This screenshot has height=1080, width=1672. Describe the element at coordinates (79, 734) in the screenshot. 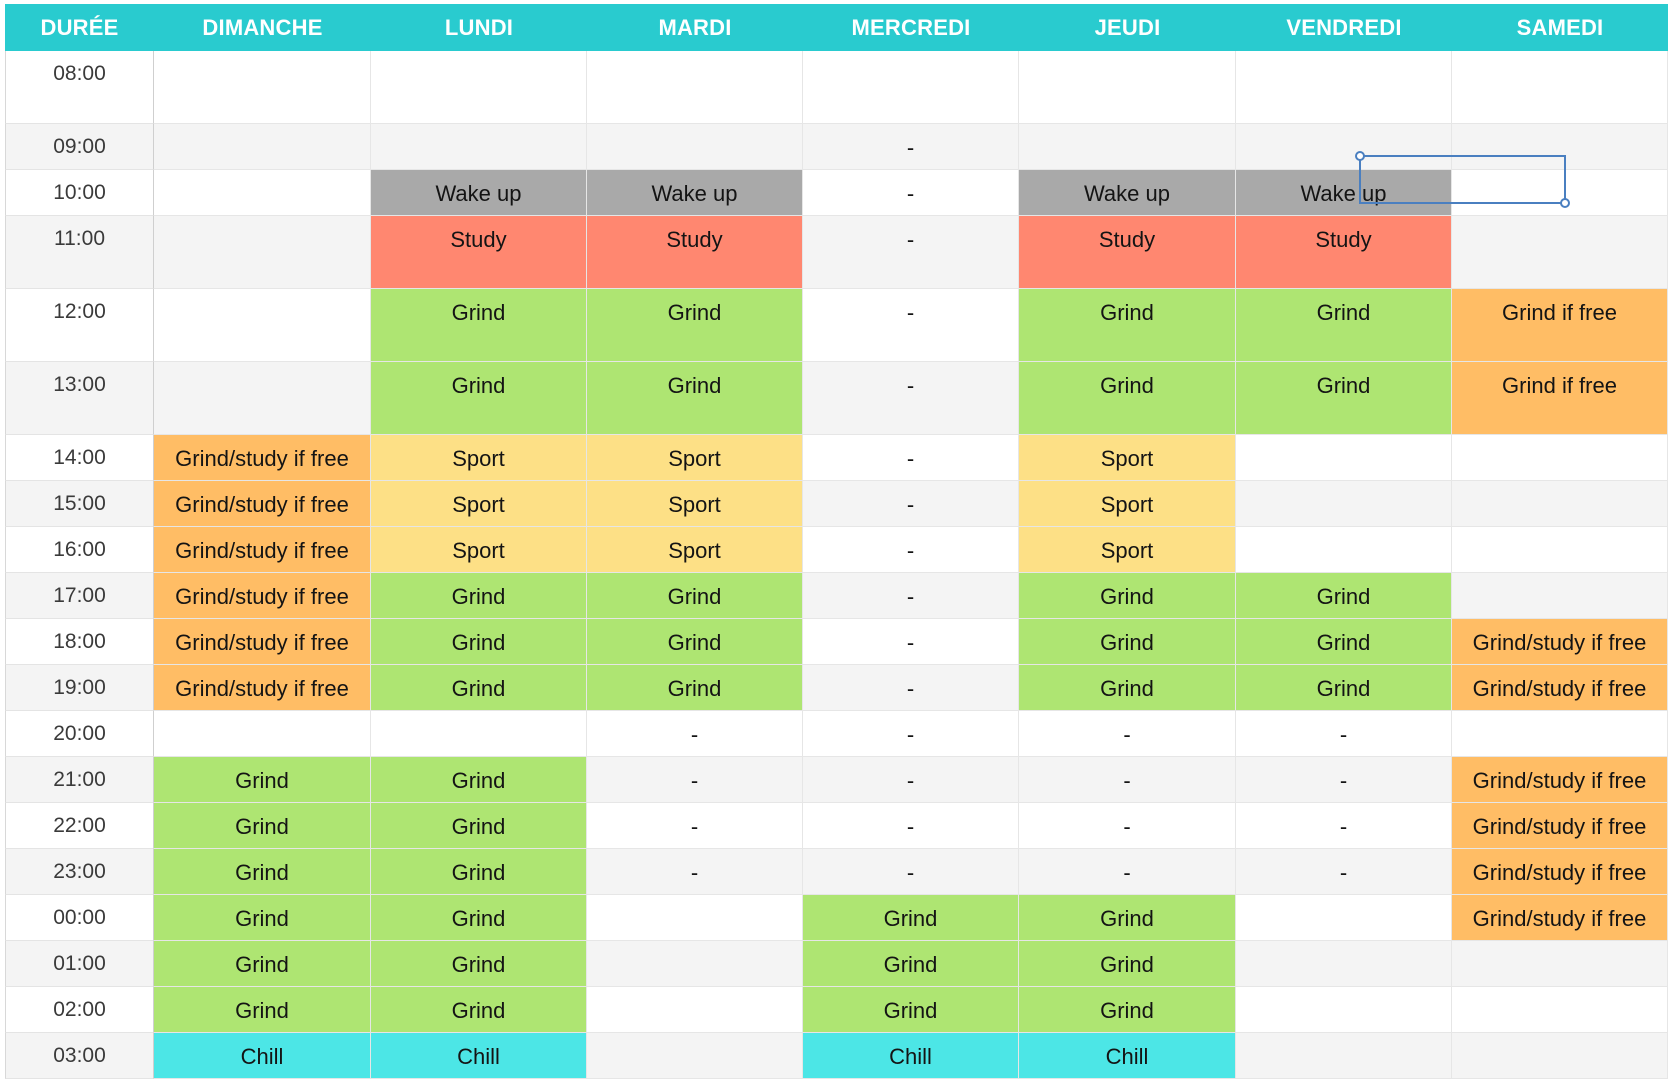

I see `time-label: 20:00` at that location.